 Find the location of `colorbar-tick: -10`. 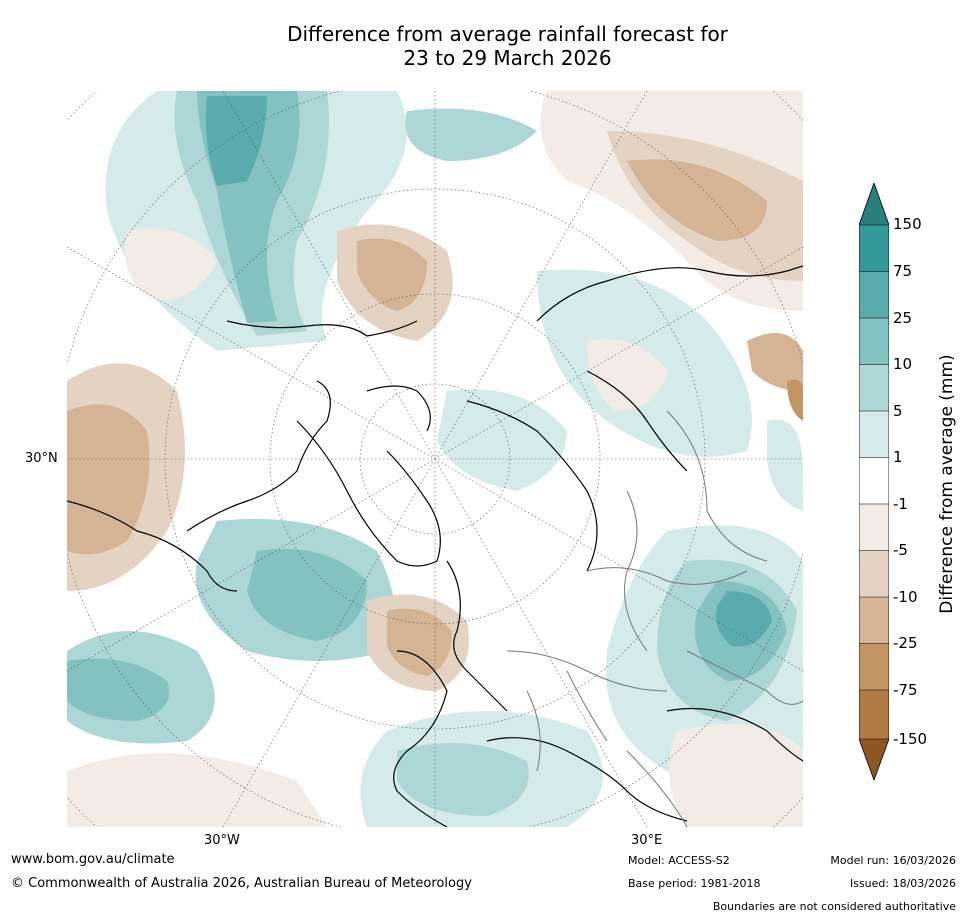

colorbar-tick: -10 is located at coordinates (905, 597).